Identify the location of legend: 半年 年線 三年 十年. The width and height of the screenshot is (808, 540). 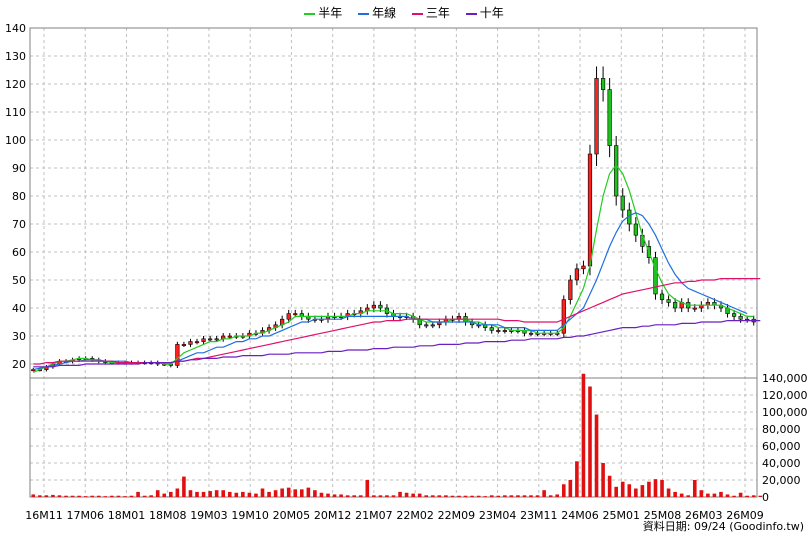
(404, 12).